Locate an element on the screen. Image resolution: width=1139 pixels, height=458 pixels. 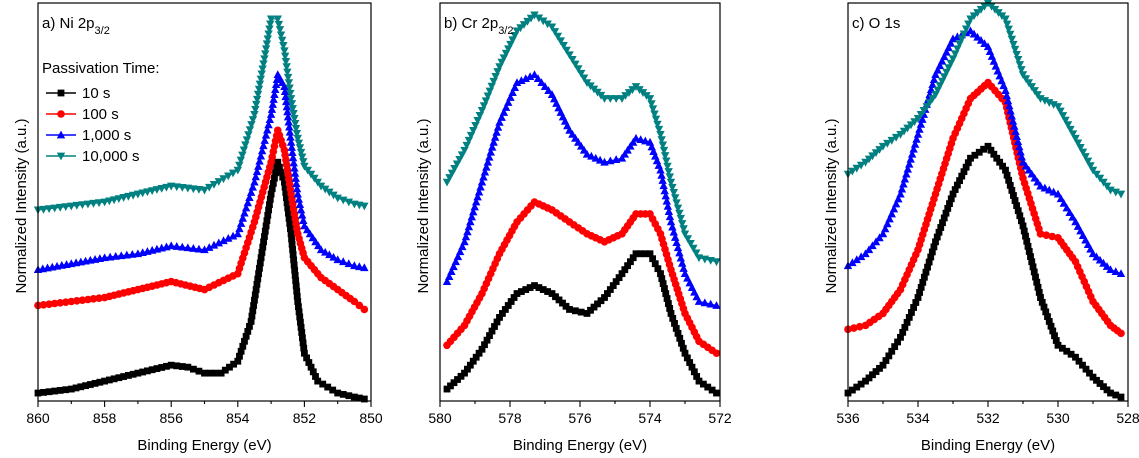
legend-item: 10,000 s is located at coordinates (93, 156).